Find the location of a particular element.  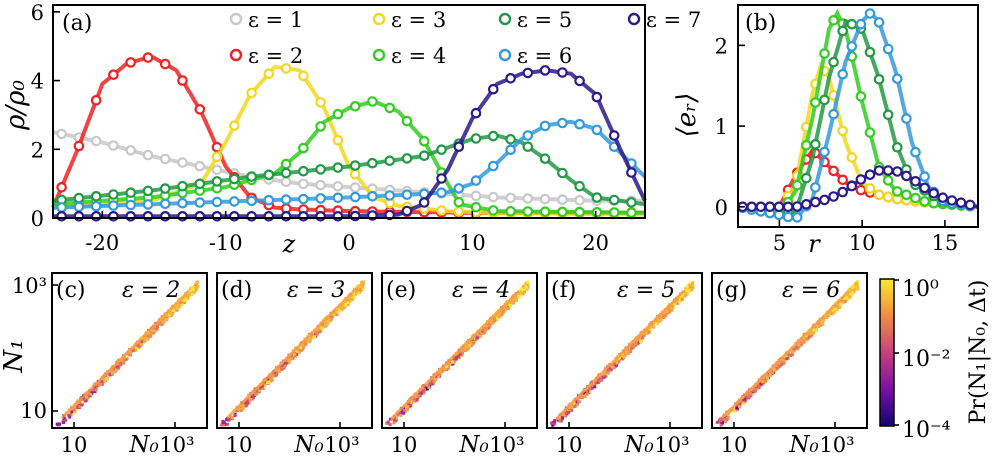

legend-marker is located at coordinates (379, 19).